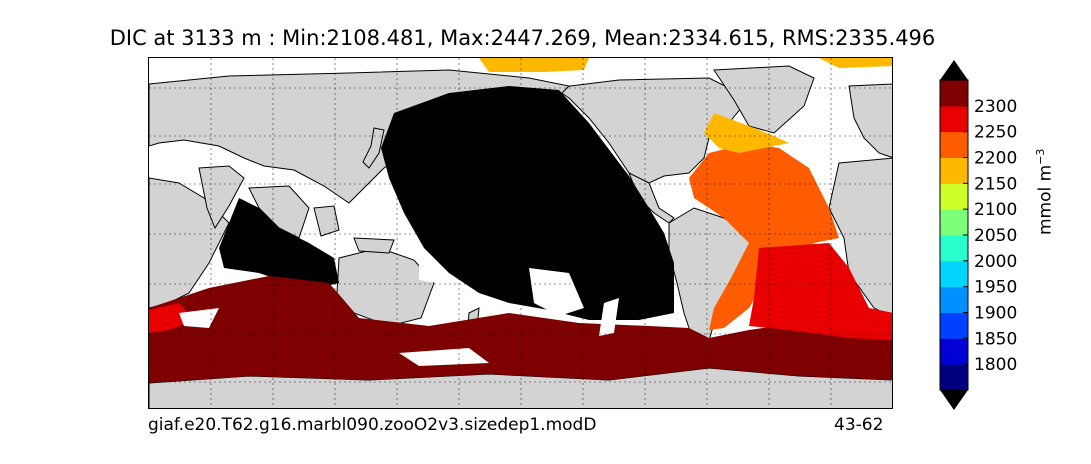 The image size is (1091, 464). Describe the element at coordinates (279, 244) in the screenshot. I see `indian-deep-field` at that location.